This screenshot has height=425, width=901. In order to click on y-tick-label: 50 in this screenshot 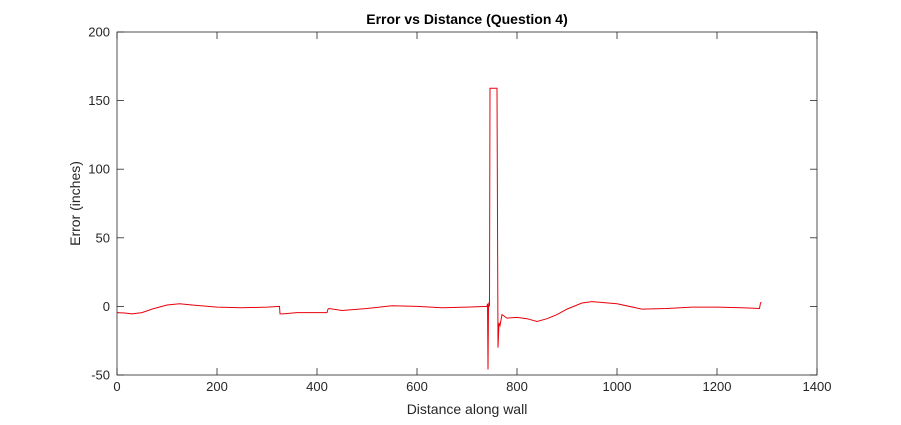, I will do `click(103, 237)`.